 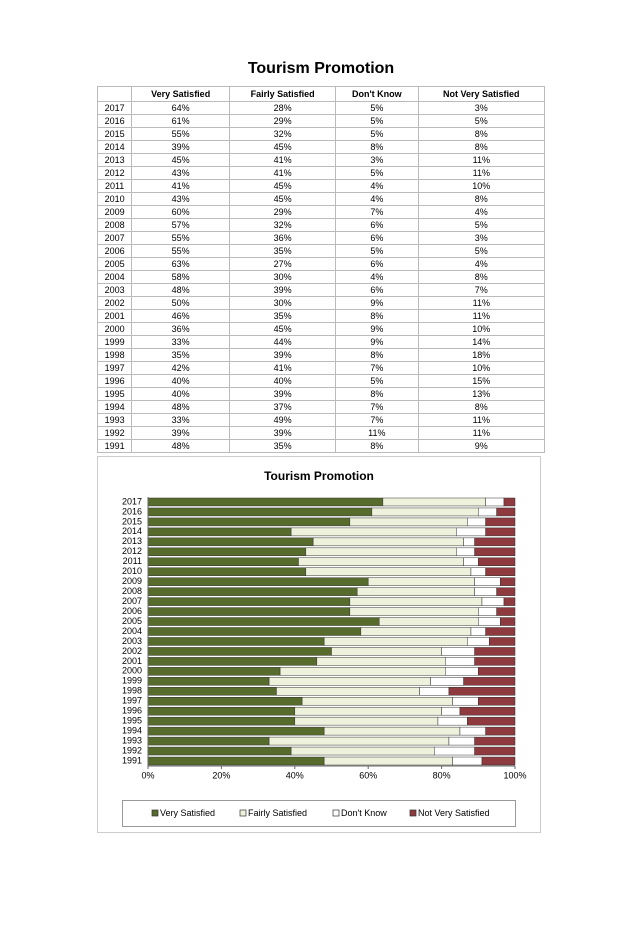 What do you see at coordinates (114, 251) in the screenshot?
I see `year-cell: 2006` at bounding box center [114, 251].